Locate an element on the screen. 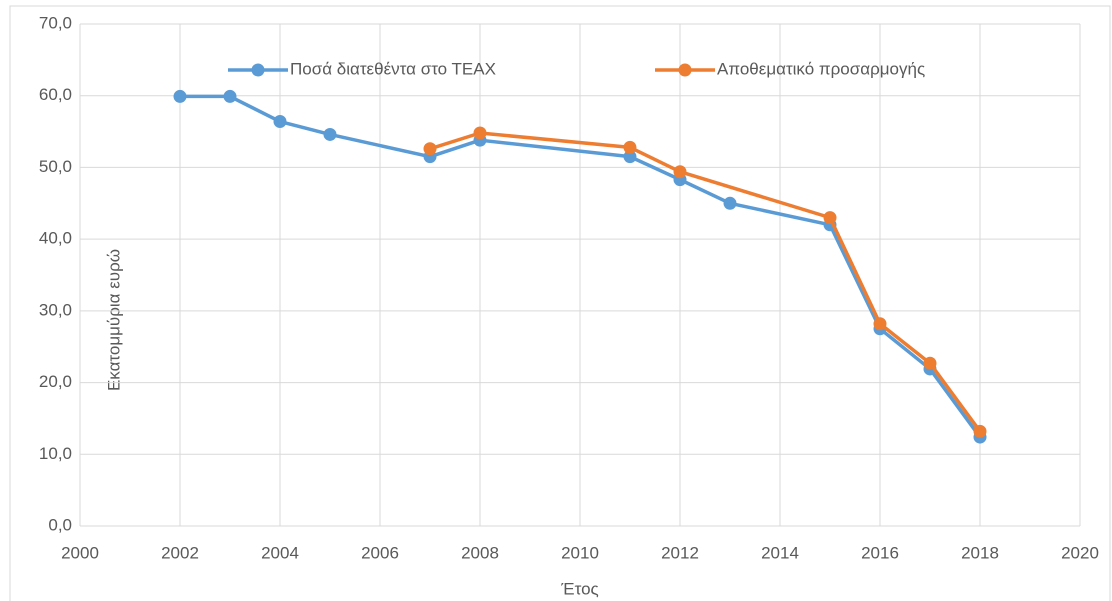 The width and height of the screenshot is (1112, 601). legend-label: Ποσά διατεθέντα στο ΤΕΑΧ is located at coordinates (393, 68).